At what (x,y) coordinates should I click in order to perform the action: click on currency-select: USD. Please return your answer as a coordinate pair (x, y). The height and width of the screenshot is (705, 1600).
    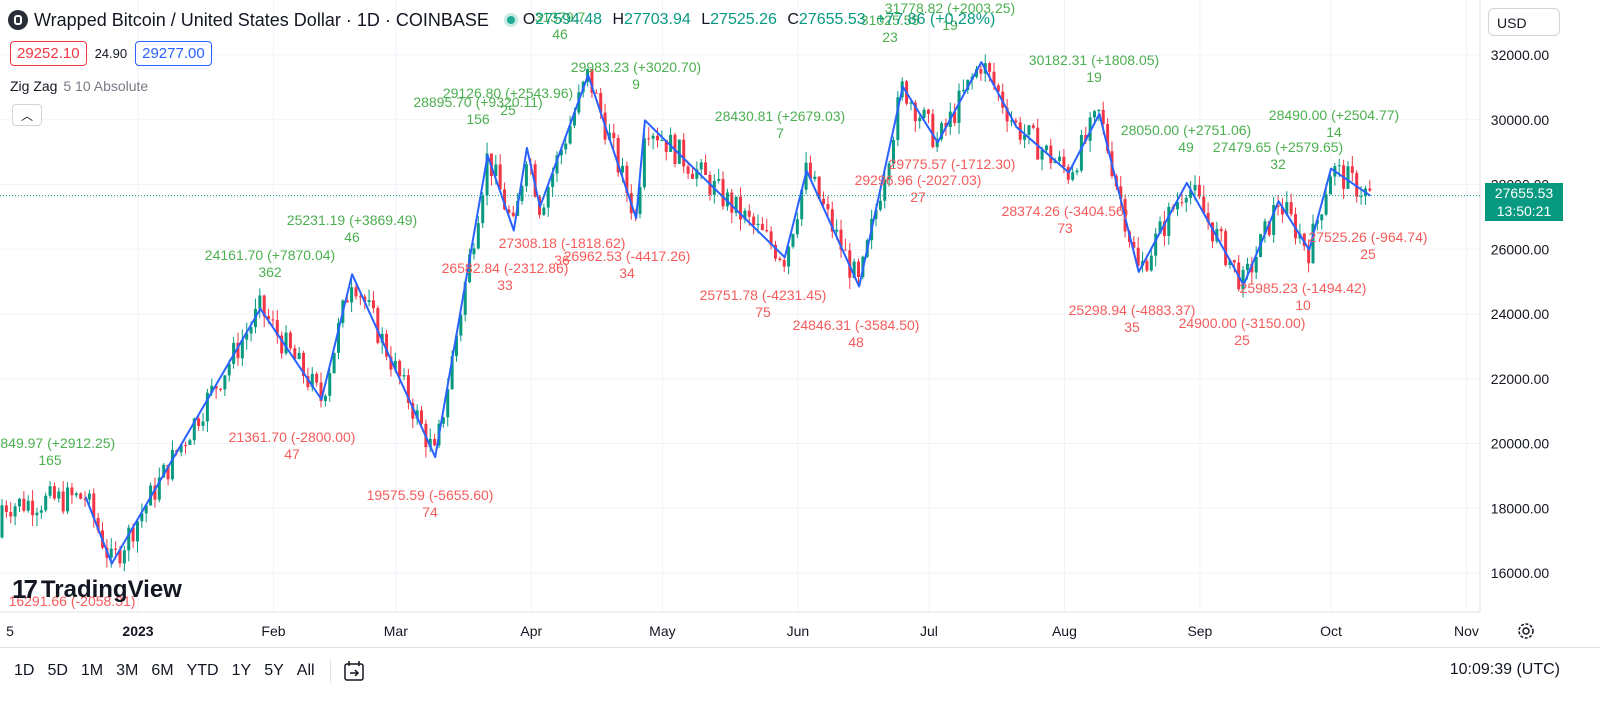
    Looking at the image, I should click on (1524, 22).